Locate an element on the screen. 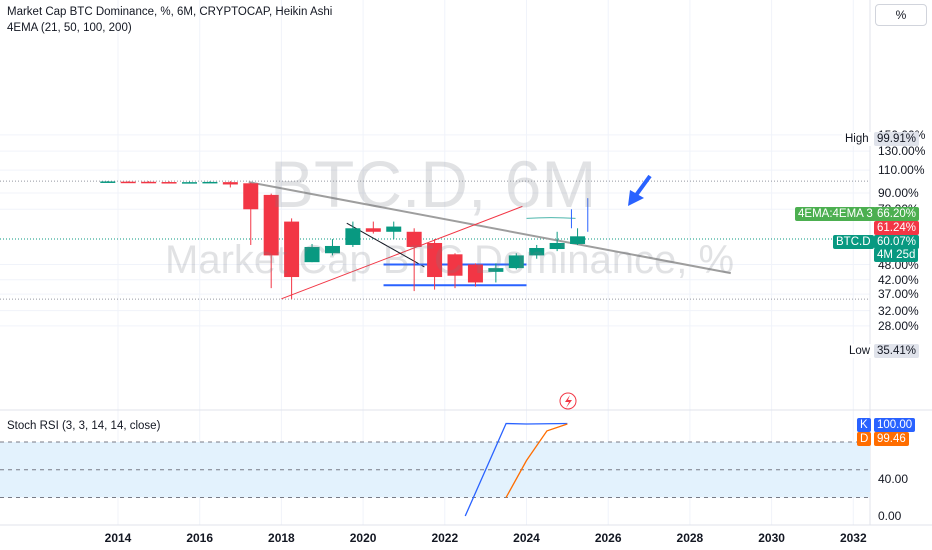 Image resolution: width=932 pixels, height=550 pixels. time-axis-label: 2016 is located at coordinates (200, 538).